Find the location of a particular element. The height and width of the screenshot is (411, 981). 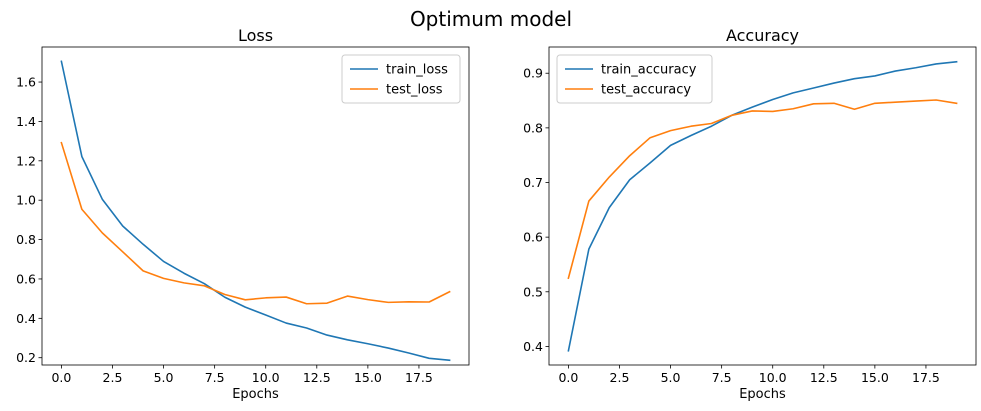

loss-ytick-label: 1.2 is located at coordinates (26, 160).